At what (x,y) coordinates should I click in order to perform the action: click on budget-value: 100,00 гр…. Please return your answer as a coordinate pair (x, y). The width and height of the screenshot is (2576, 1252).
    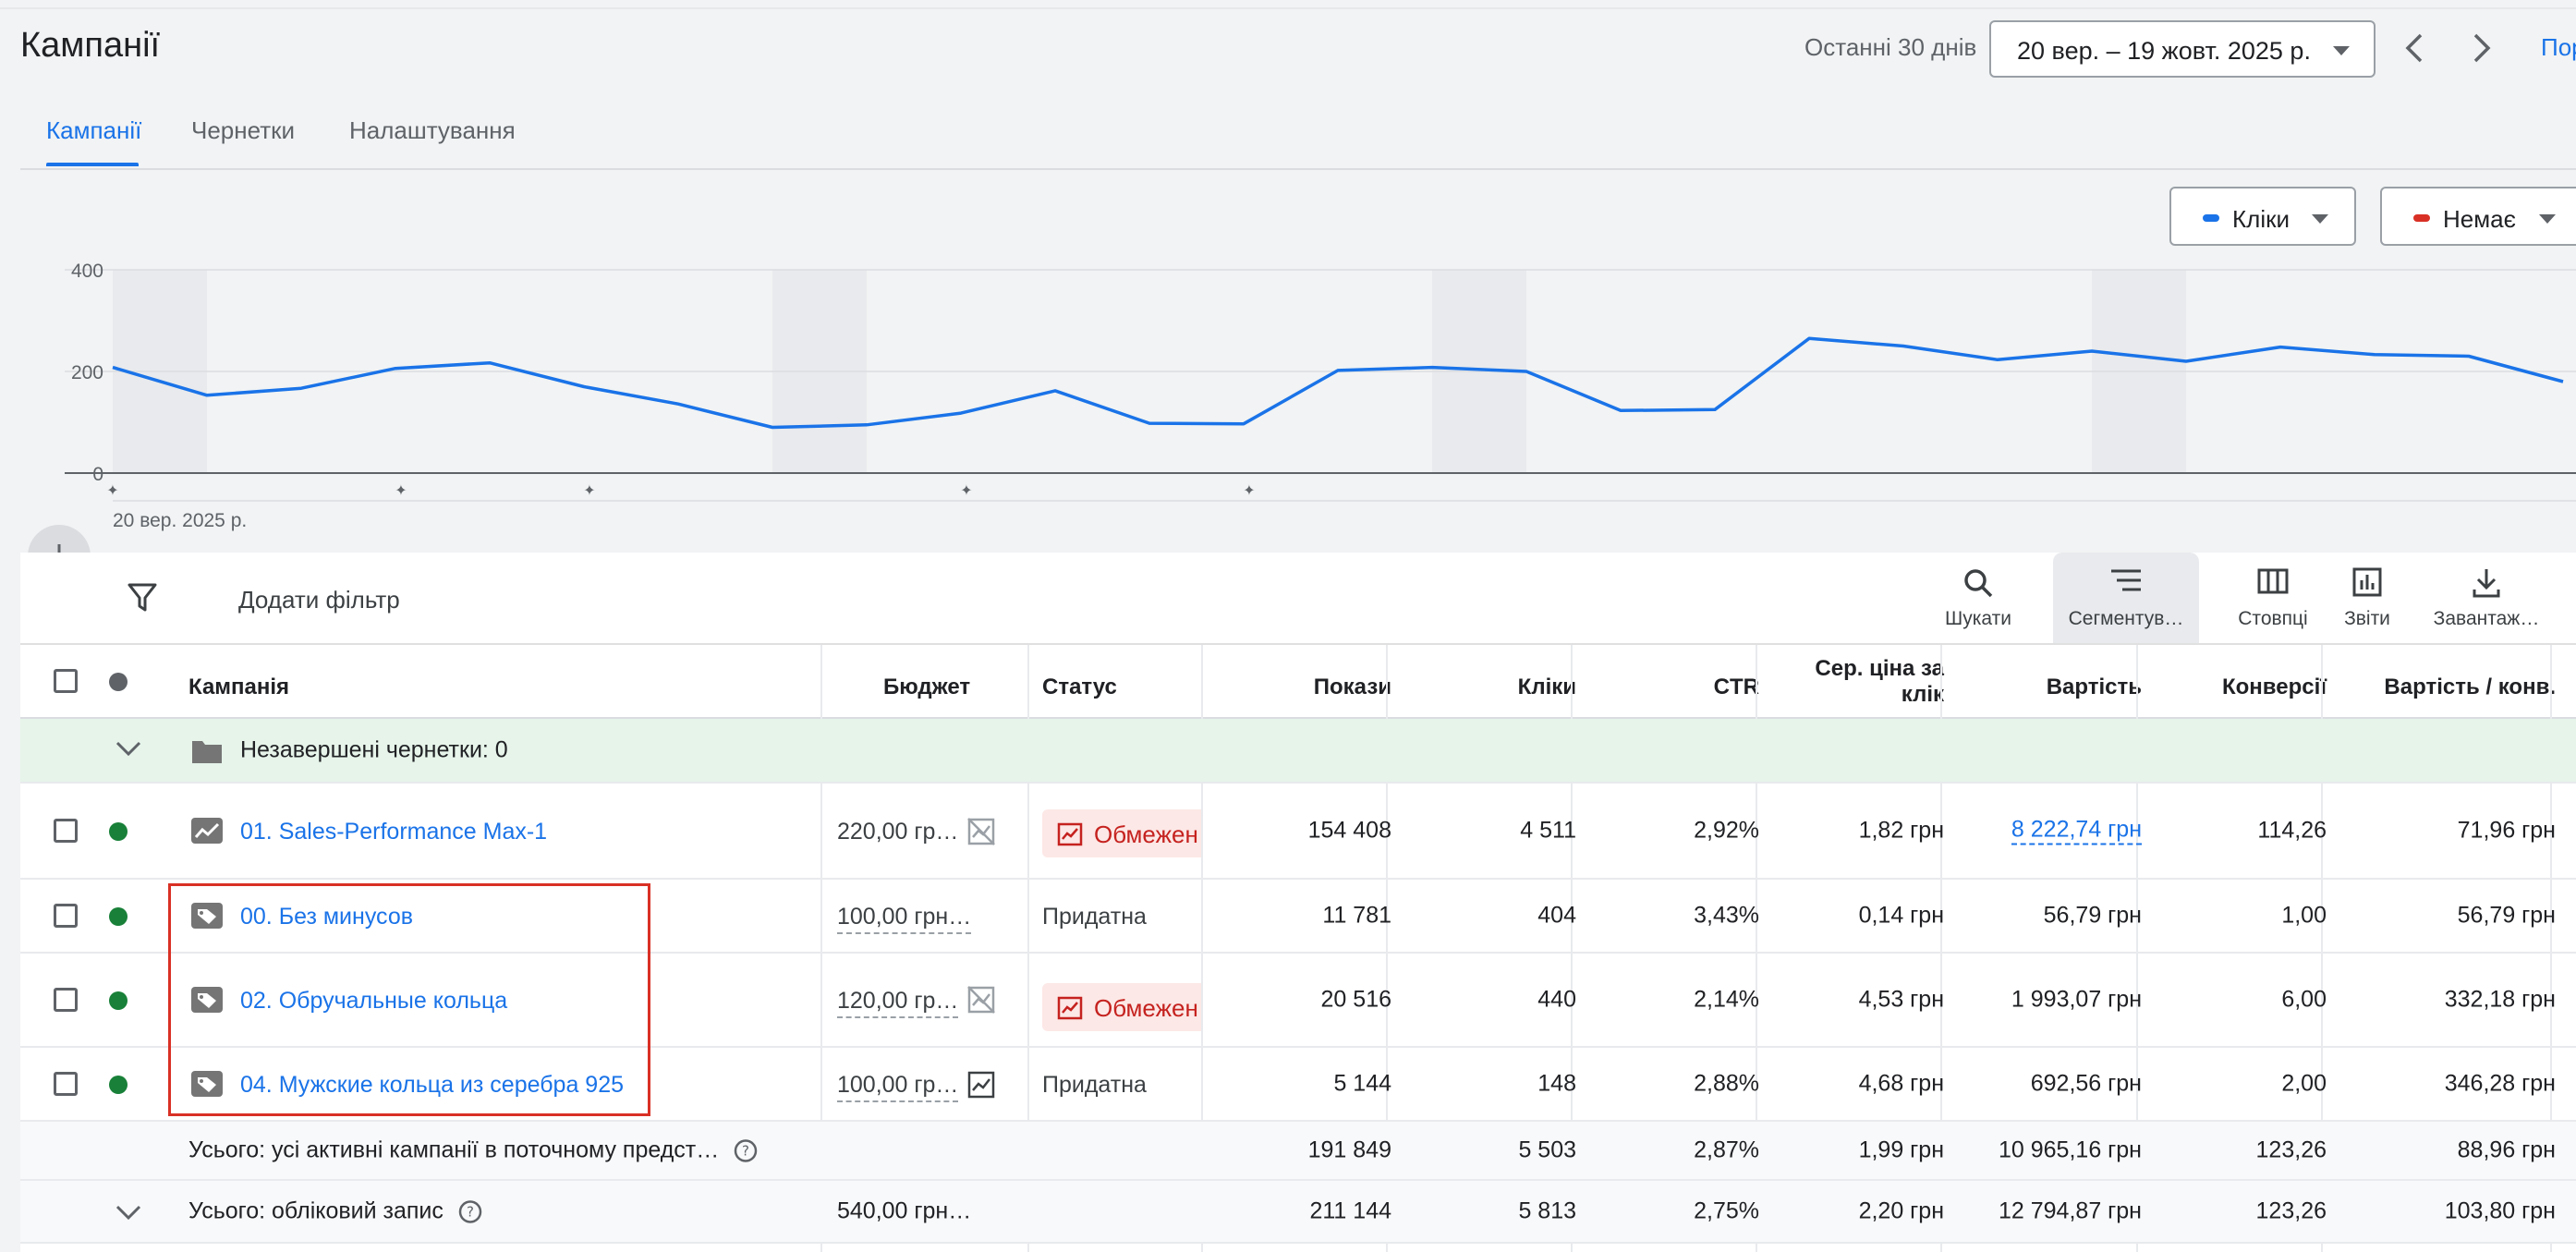
    Looking at the image, I should click on (897, 1087).